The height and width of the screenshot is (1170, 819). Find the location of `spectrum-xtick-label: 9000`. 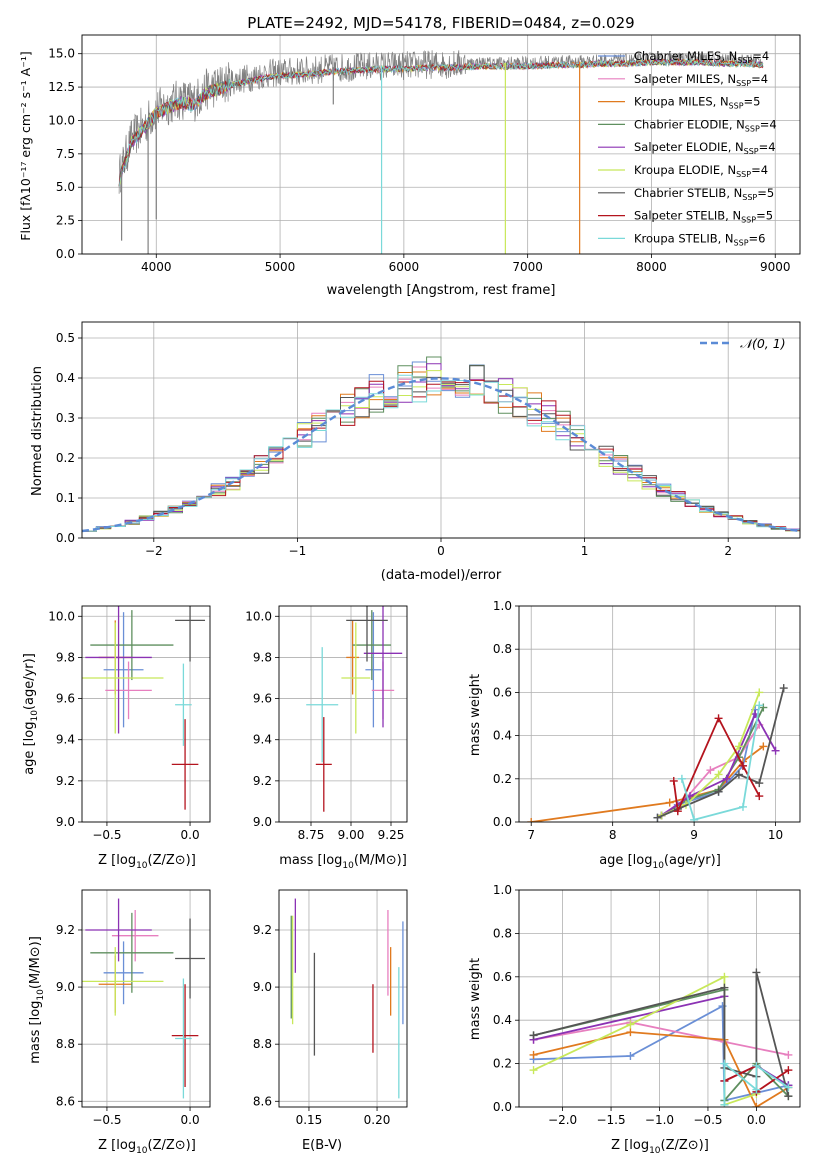

spectrum-xtick-label: 9000 is located at coordinates (775, 267).